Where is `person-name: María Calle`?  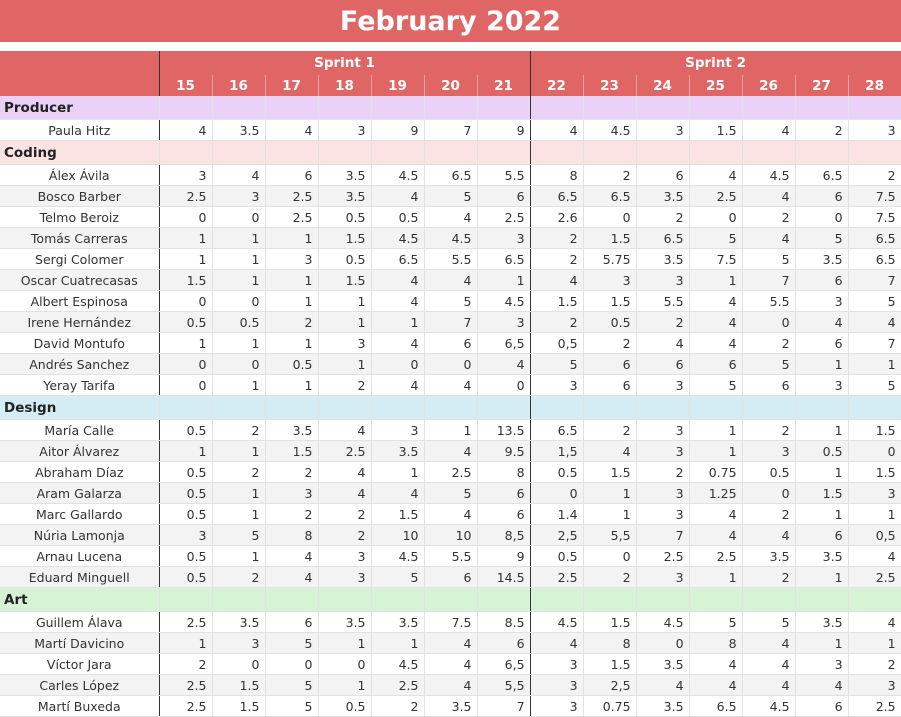
person-name: María Calle is located at coordinates (80, 430).